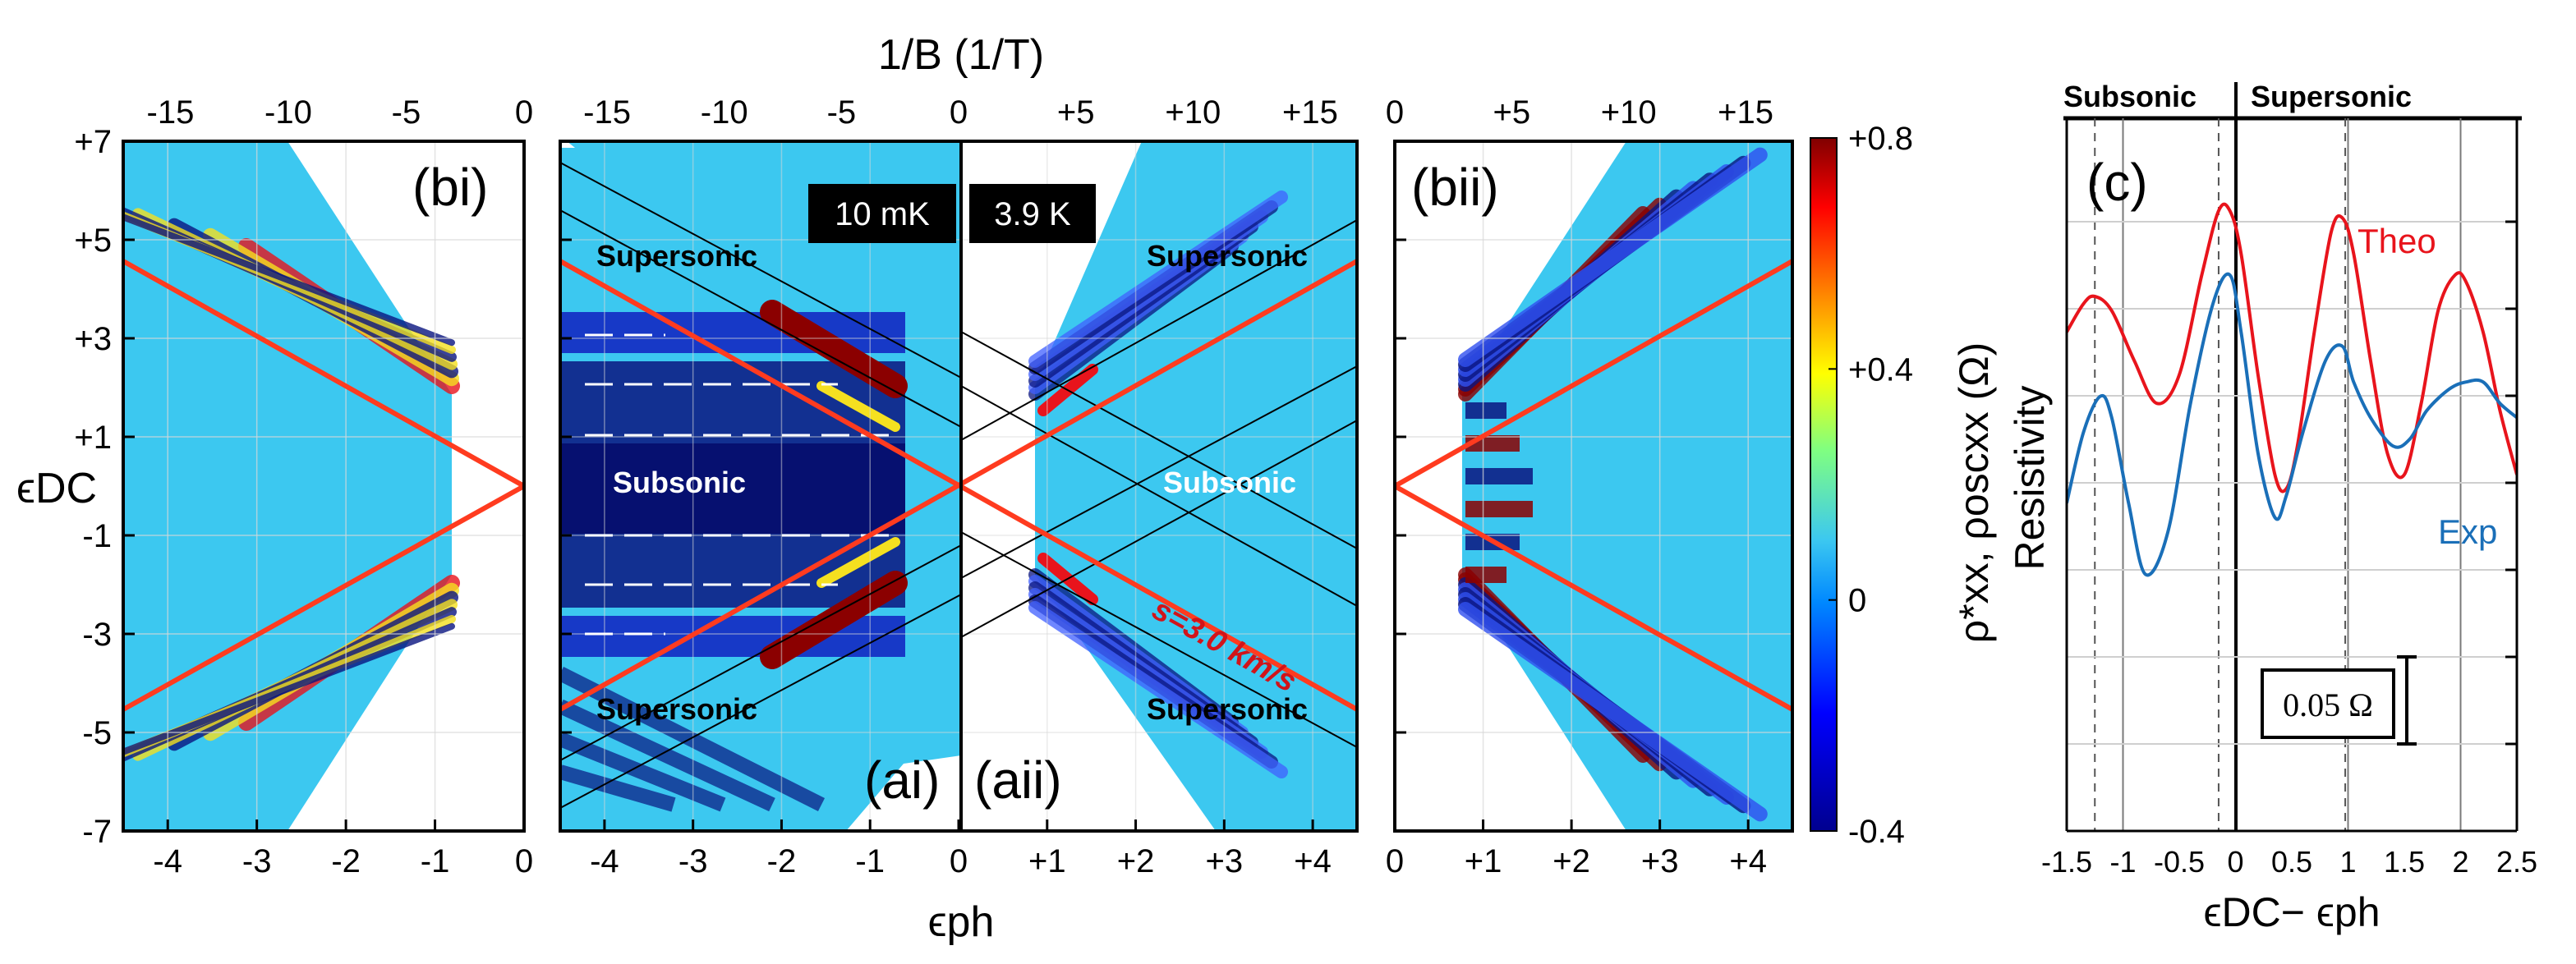  I want to click on x-tick-label: +3, so click(1225, 861).